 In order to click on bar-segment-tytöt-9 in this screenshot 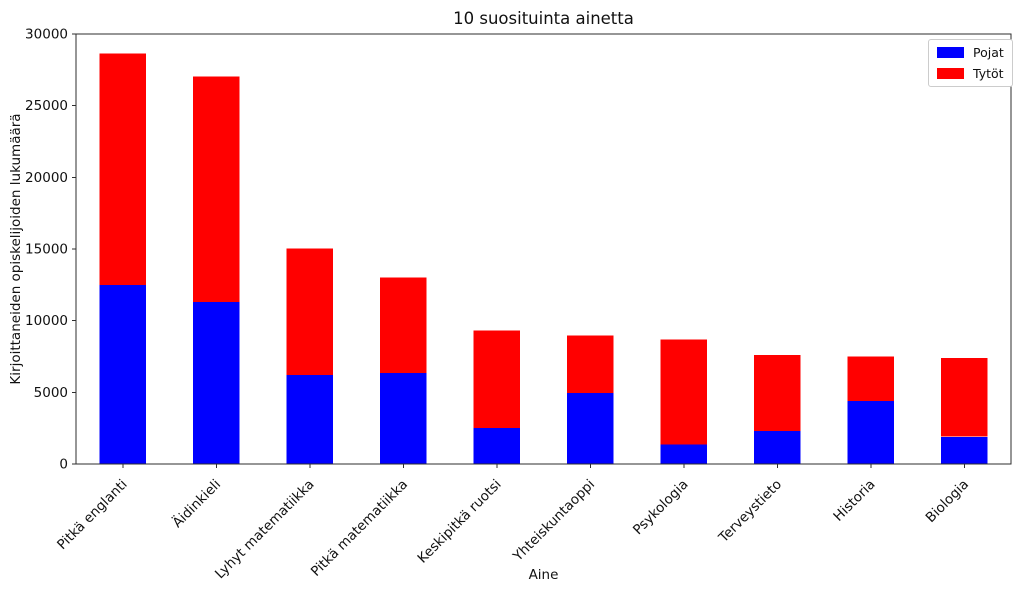, I will do `click(964, 397)`.